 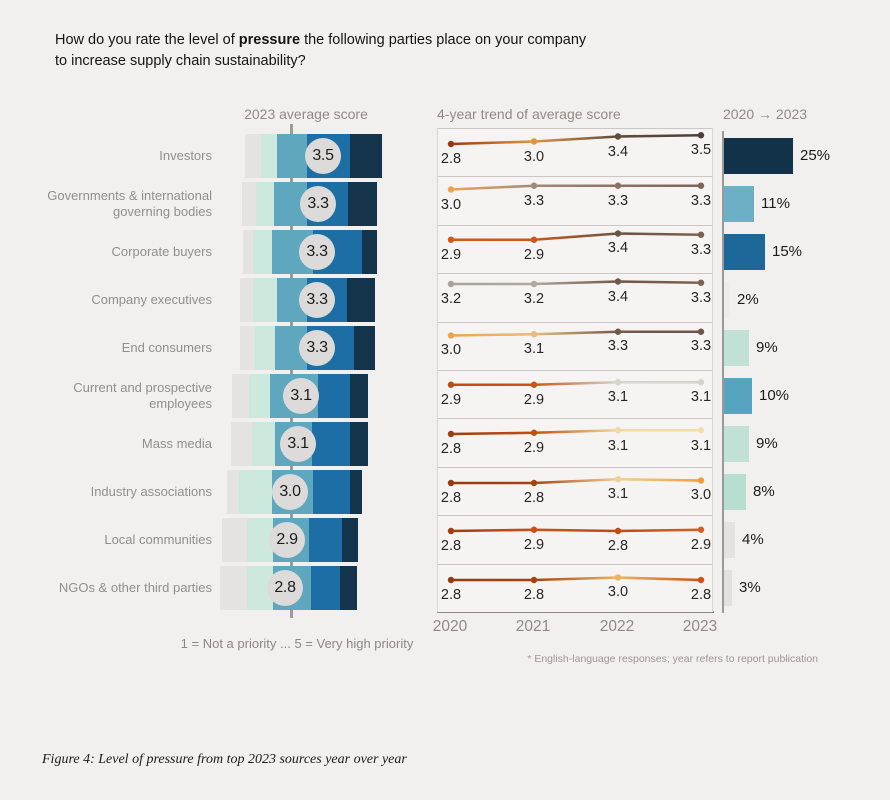 What do you see at coordinates (147, 40) in the screenshot?
I see `title-text: How do you rate the level of` at bounding box center [147, 40].